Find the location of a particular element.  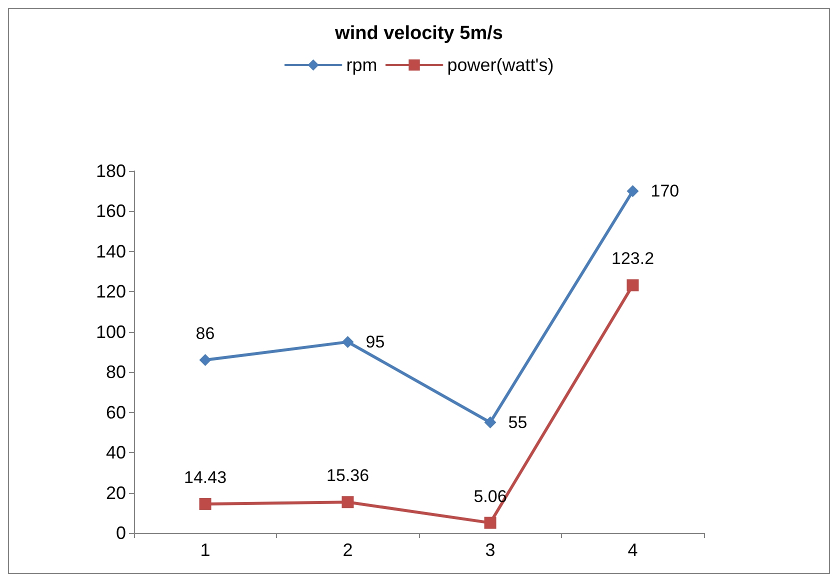

x-tick-label: 2 is located at coordinates (347, 550).